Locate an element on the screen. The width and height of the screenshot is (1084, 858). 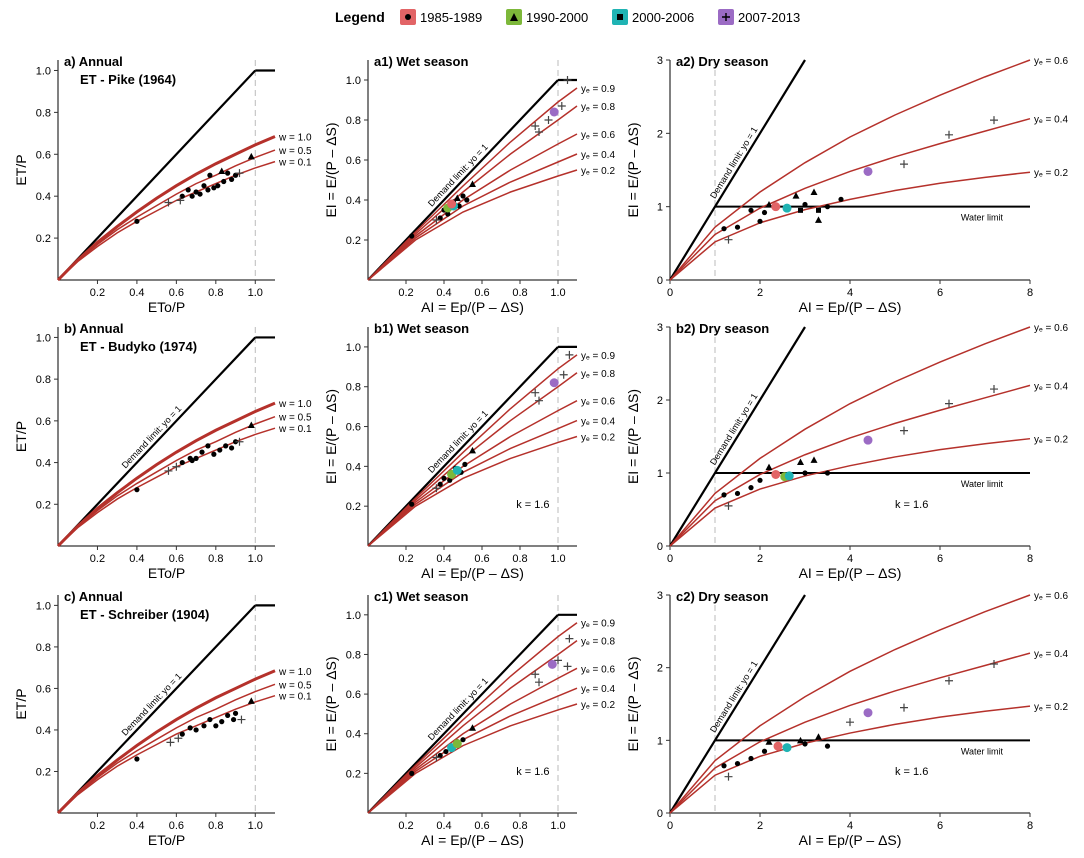
y-tick-label: 0.6 is located at coordinates (43, 422).